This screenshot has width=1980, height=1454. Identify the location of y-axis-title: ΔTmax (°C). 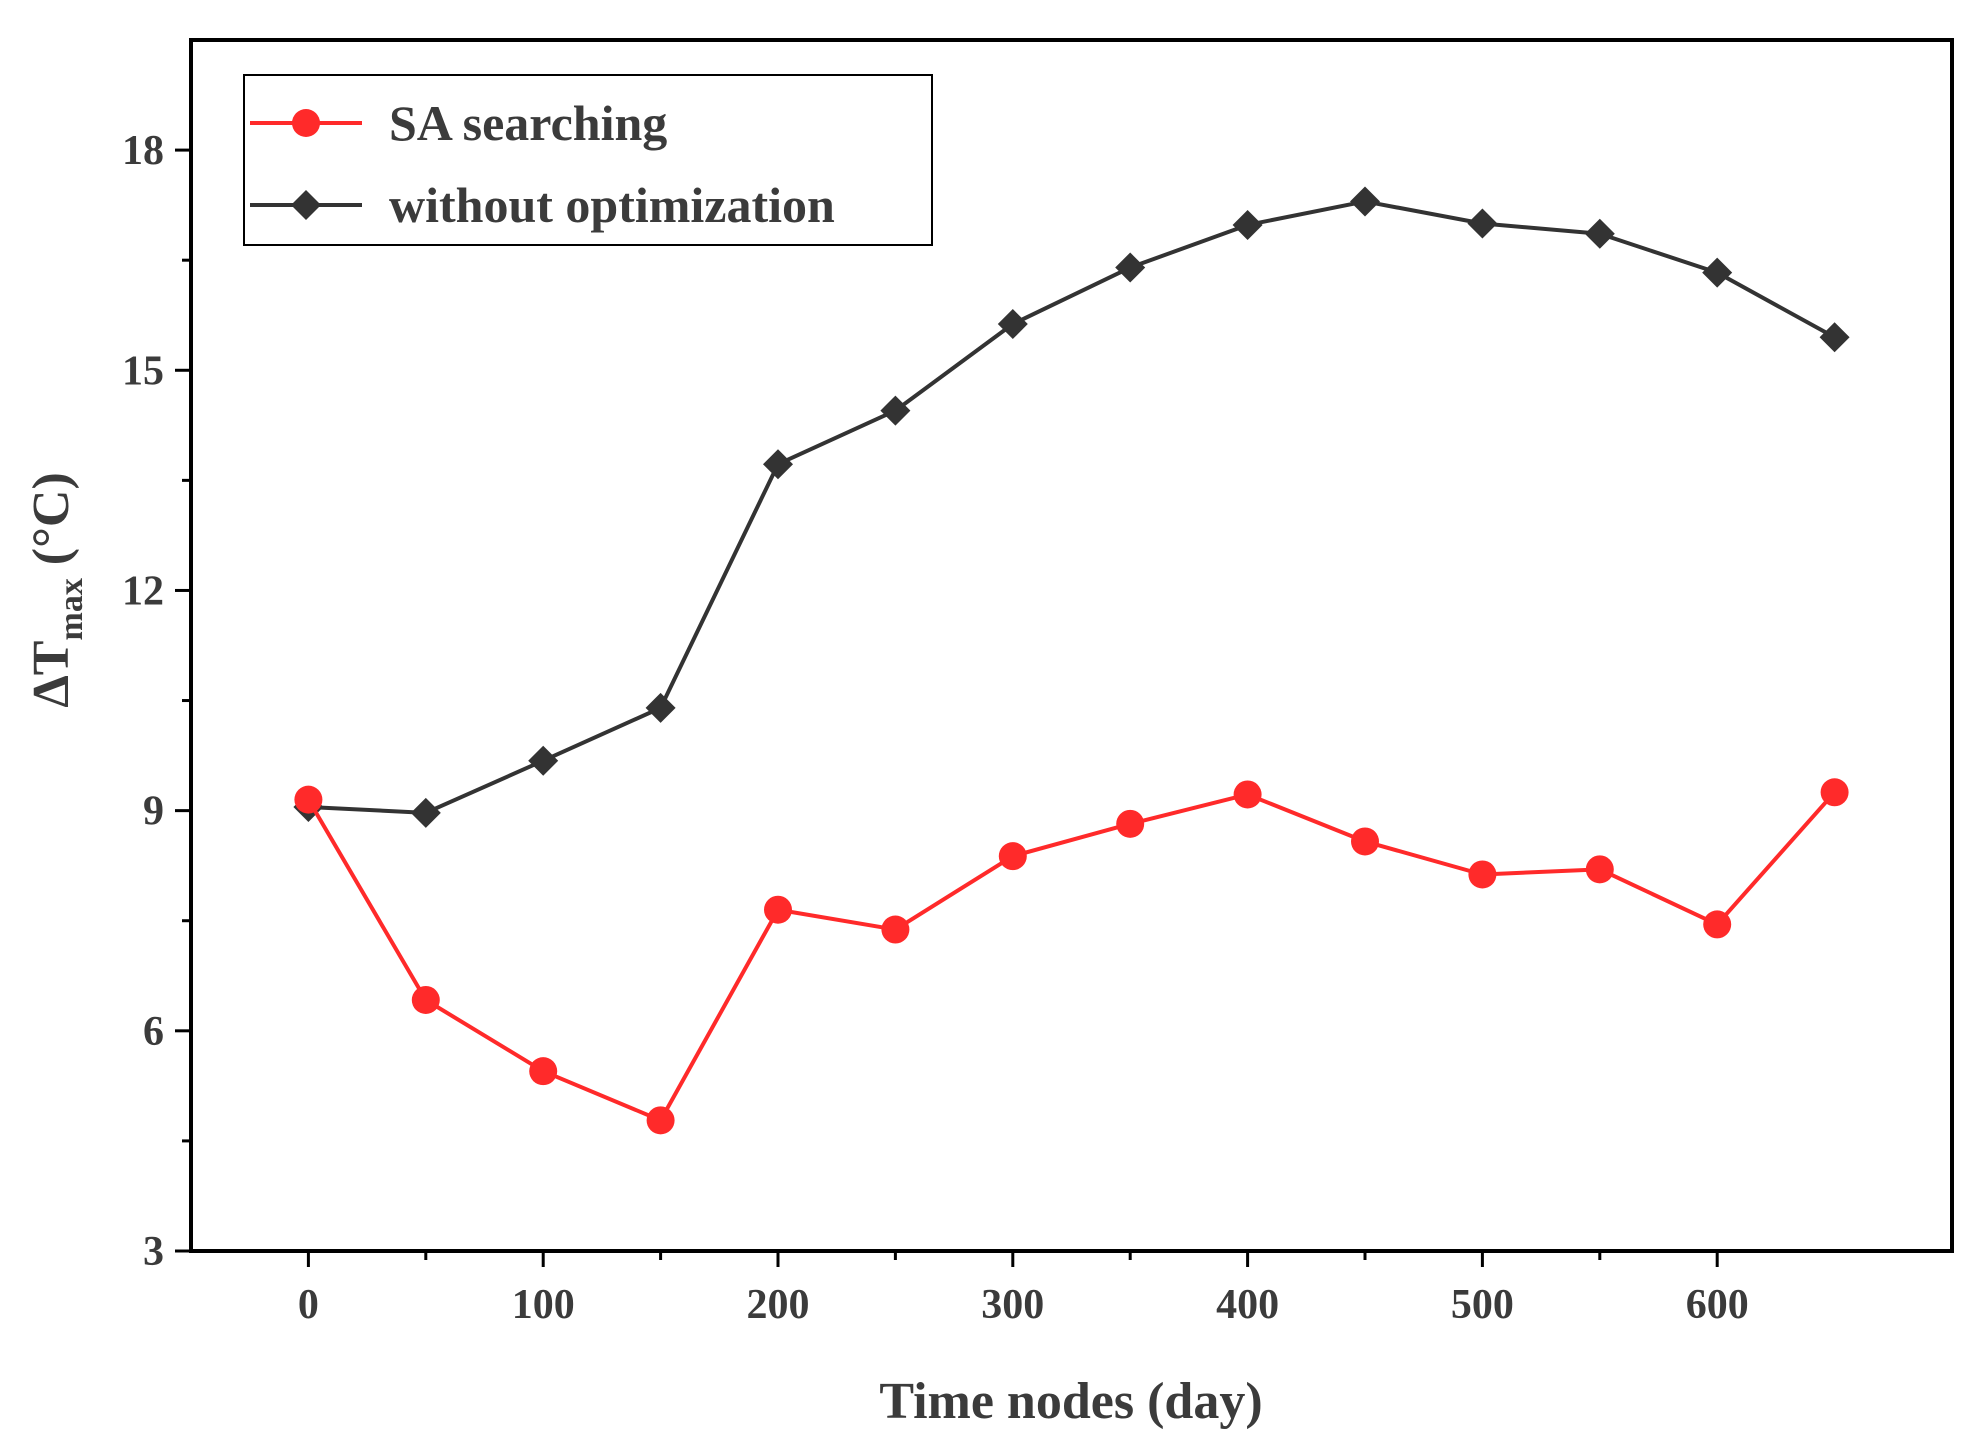
(56, 590).